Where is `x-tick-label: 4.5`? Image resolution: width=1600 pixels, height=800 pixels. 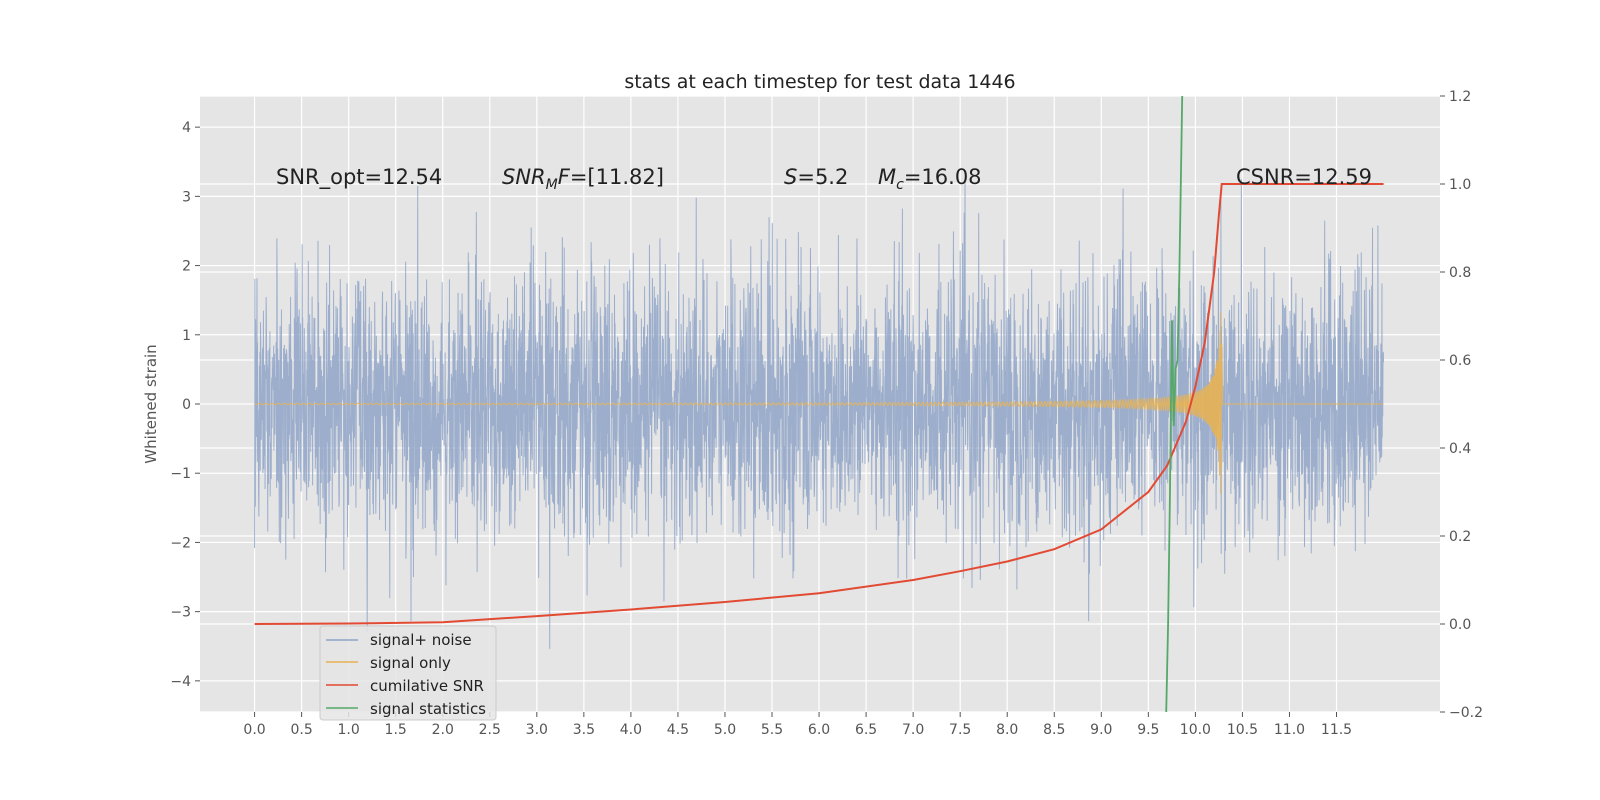
x-tick-label: 4.5 is located at coordinates (678, 730).